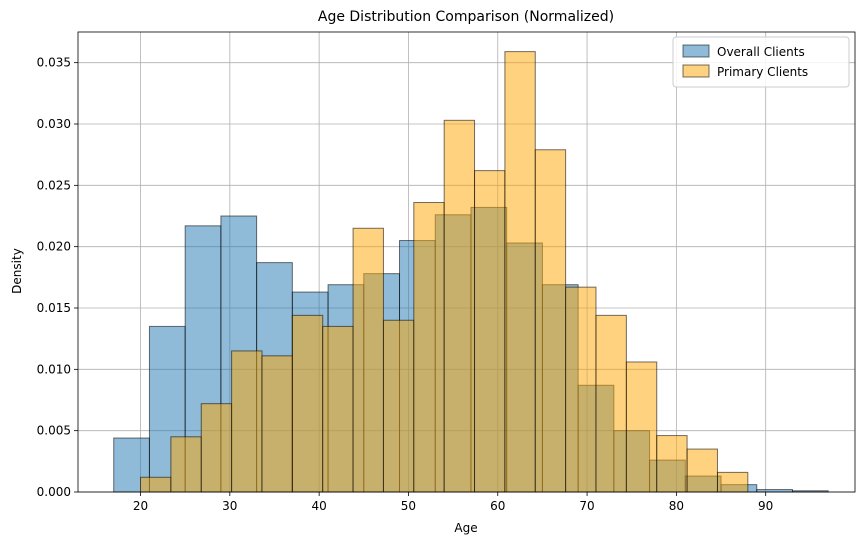 Image resolution: width=864 pixels, height=545 pixels. Describe the element at coordinates (761, 52) in the screenshot. I see `legend-label: Overall Clients` at that location.